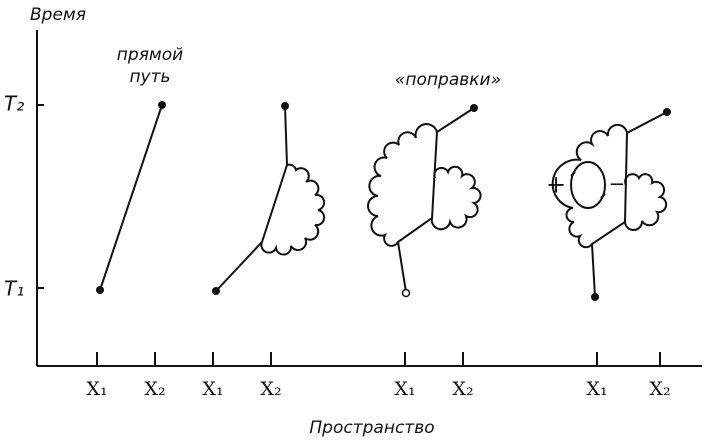 This screenshot has width=713, height=442. I want to click on diagram-label: «поправки», so click(448, 80).